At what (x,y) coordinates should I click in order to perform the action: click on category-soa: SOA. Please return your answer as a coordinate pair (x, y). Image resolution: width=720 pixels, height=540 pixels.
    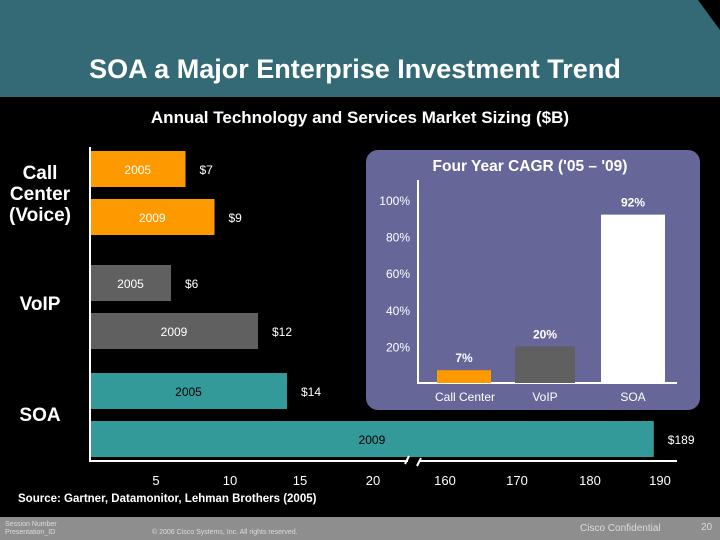
    Looking at the image, I should click on (40, 415).